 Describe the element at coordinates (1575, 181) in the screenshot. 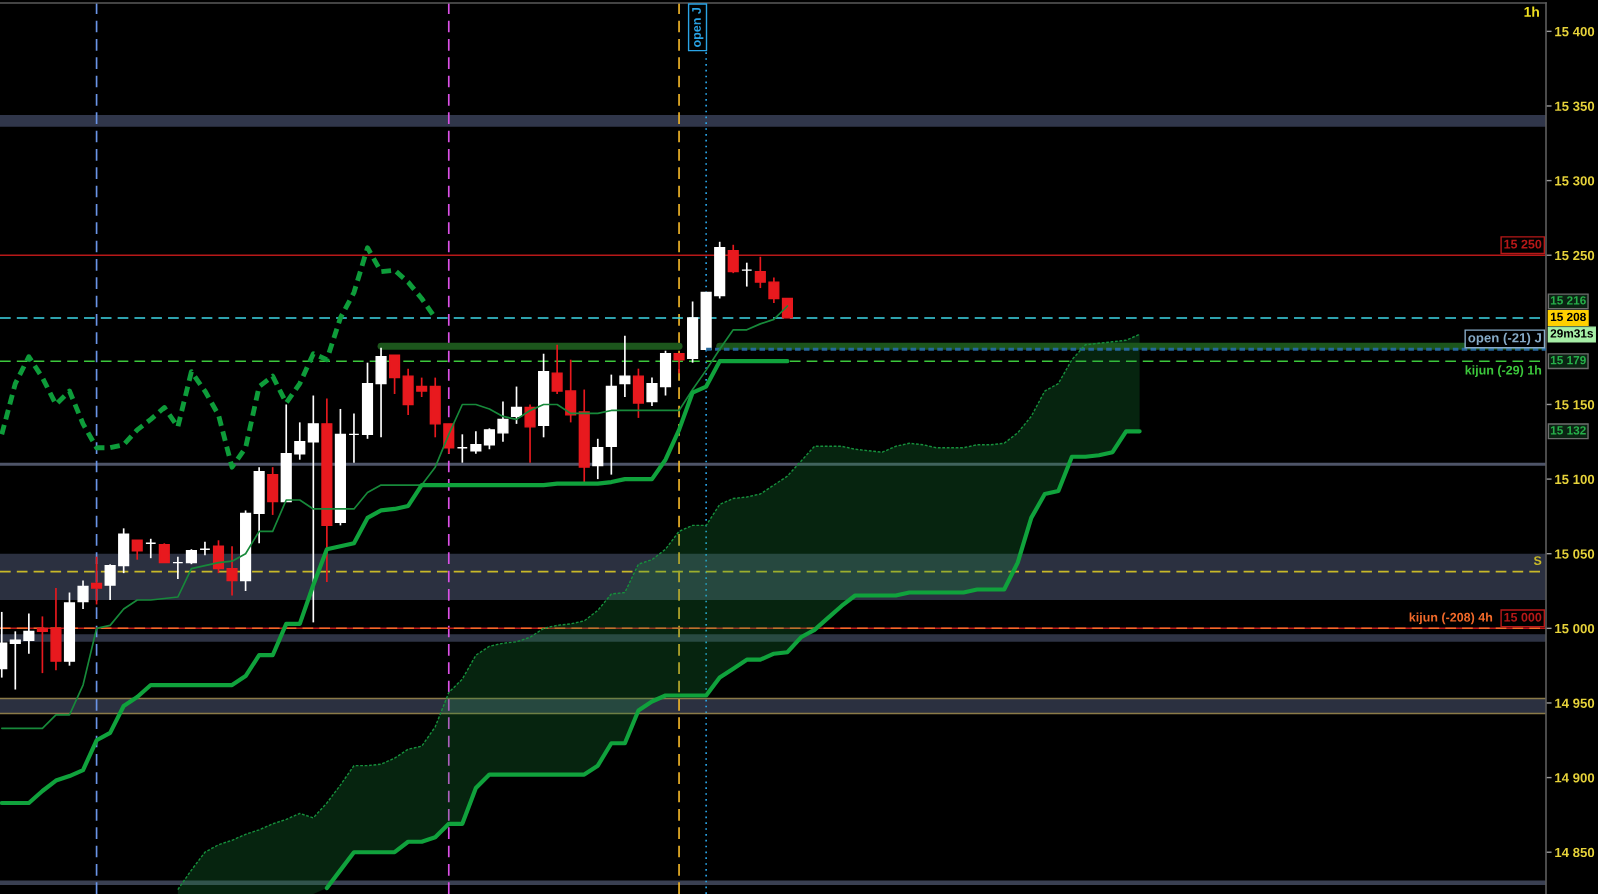

I see `y-tick-label: 15 300` at that location.